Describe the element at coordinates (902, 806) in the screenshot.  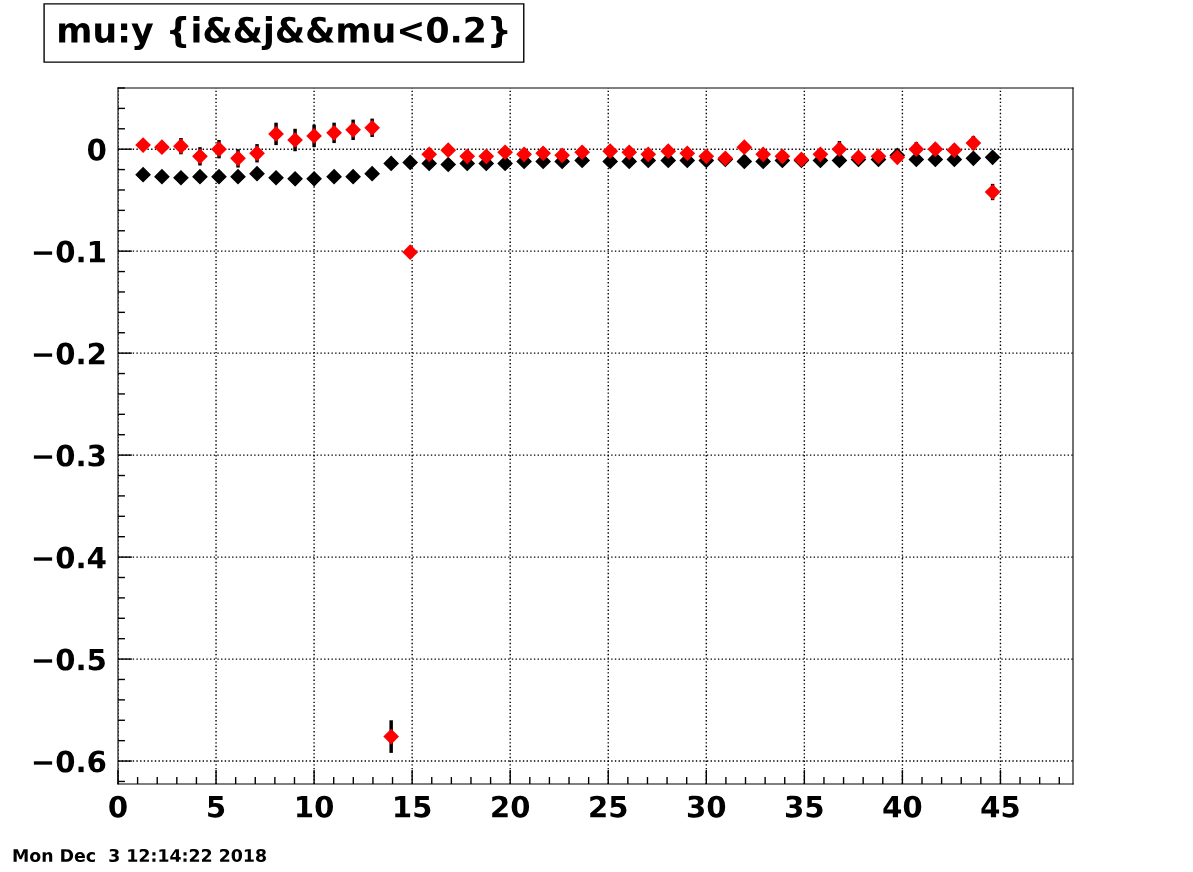
I see `x-tick-label: 40` at that location.